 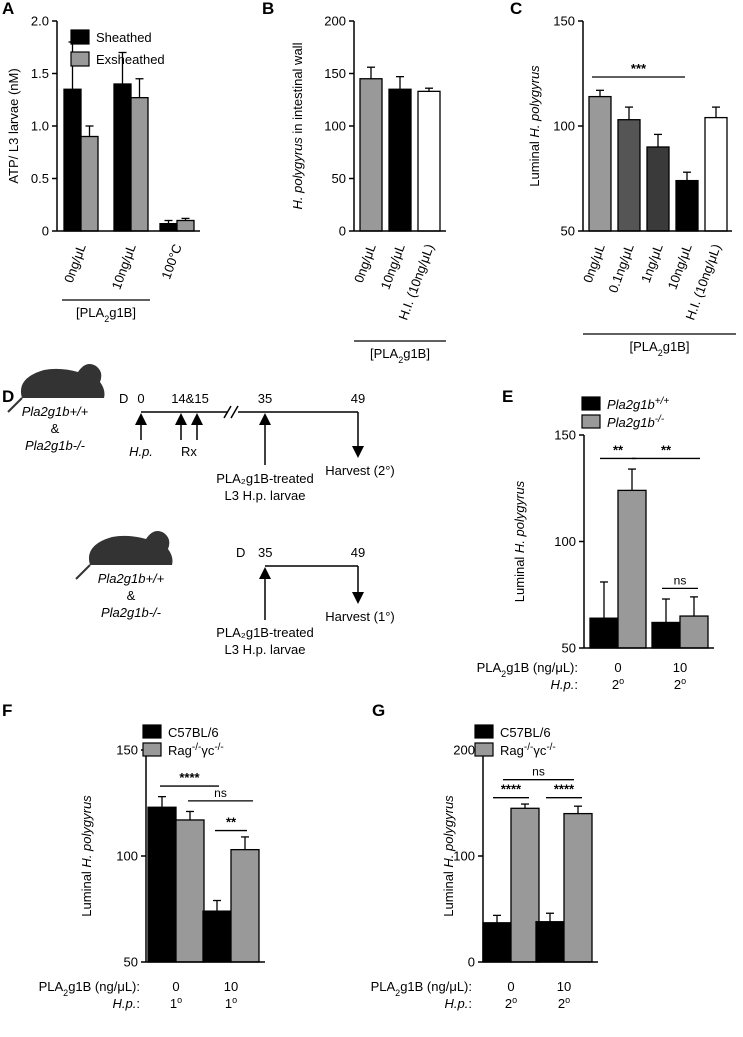 What do you see at coordinates (448, 856) in the screenshot?
I see `y-axis-label: Luminal H. polygyrus` at bounding box center [448, 856].